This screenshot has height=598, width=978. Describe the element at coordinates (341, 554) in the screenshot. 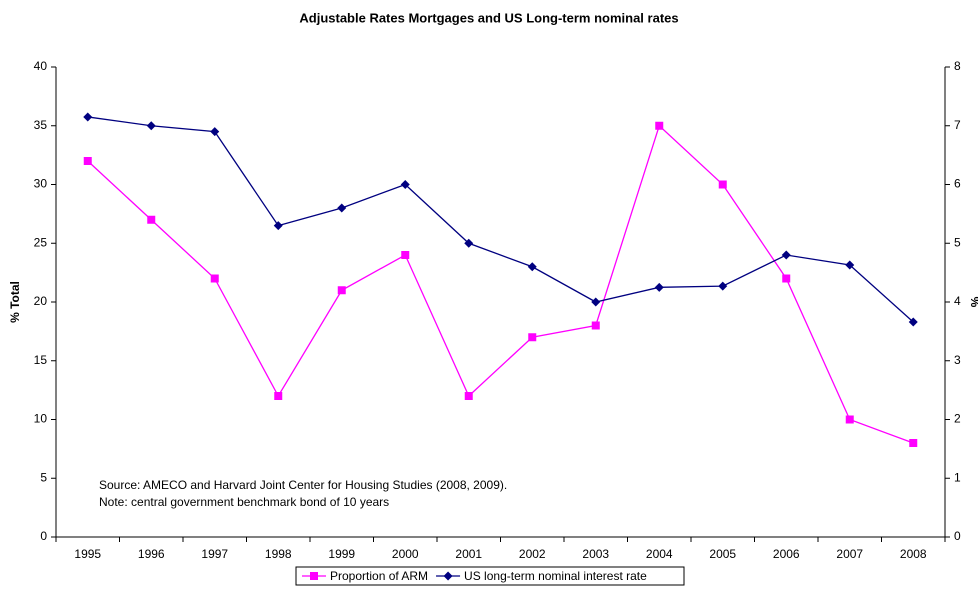

I see `x-tick-label: 1999` at that location.